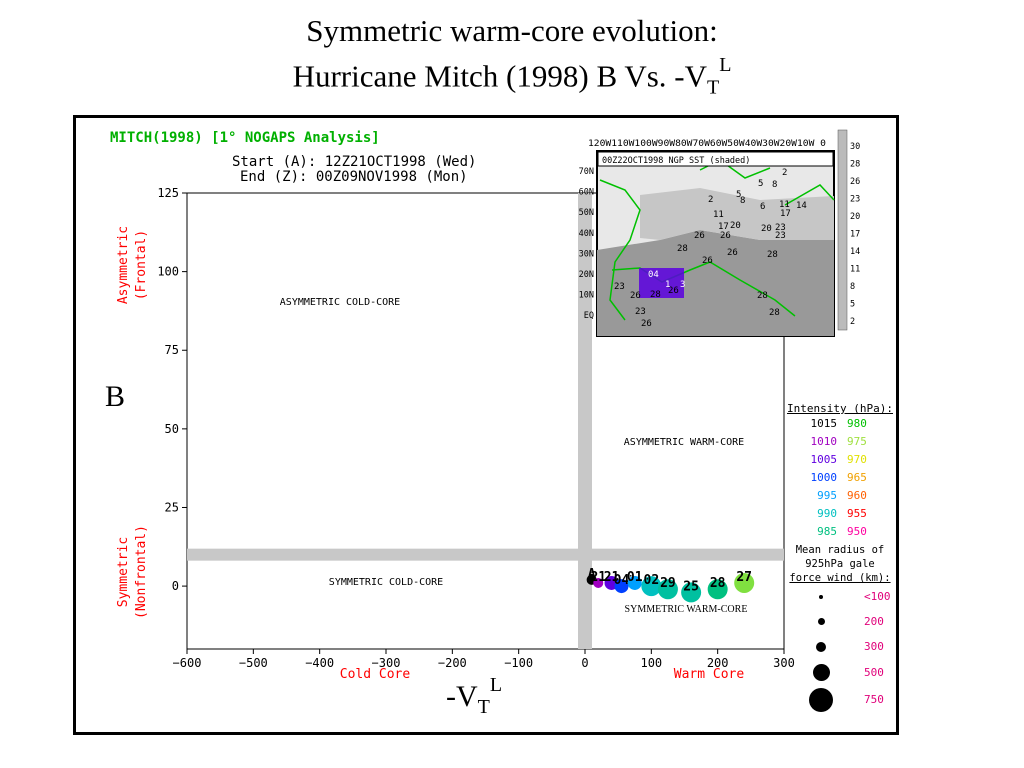 The image size is (1024, 768). What do you see at coordinates (691, 586) in the screenshot?
I see `data-point-label: 25` at bounding box center [691, 586].